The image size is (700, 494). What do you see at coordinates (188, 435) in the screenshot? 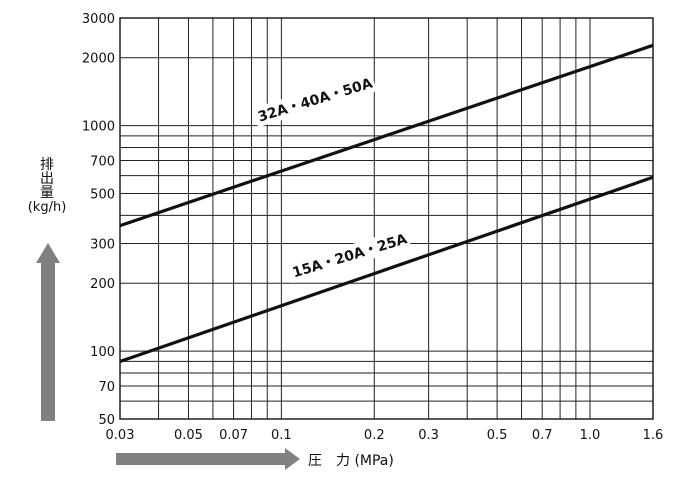
I see `x-tick-label: 0.05` at bounding box center [188, 435].